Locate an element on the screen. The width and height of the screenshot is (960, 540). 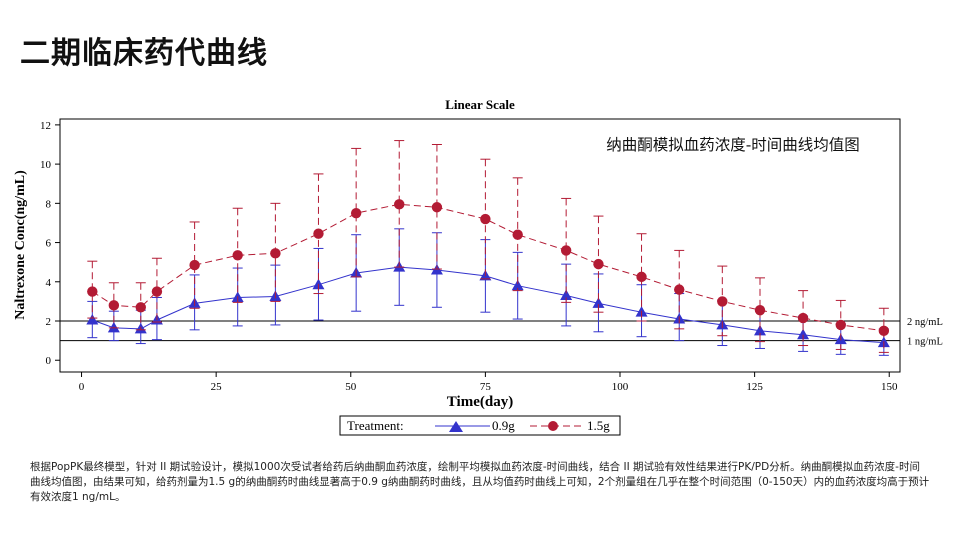
y-tick-label: 2 is located at coordinates (49, 322).